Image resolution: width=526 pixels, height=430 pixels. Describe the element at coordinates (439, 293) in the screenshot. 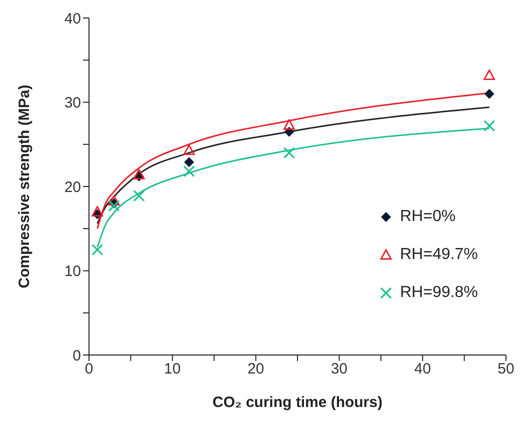

I see `legend-label: RH=99.8%` at that location.